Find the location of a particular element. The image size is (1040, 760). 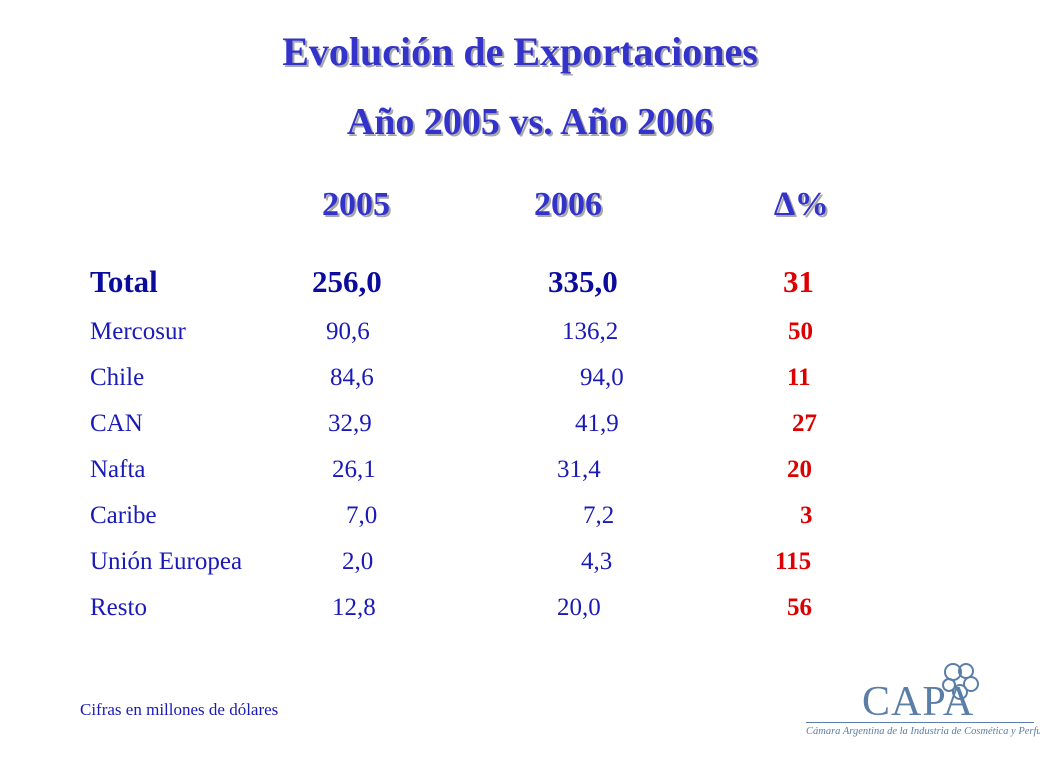

table-row: Nafta 26,1 31,4 20 is located at coordinates (520, 479).